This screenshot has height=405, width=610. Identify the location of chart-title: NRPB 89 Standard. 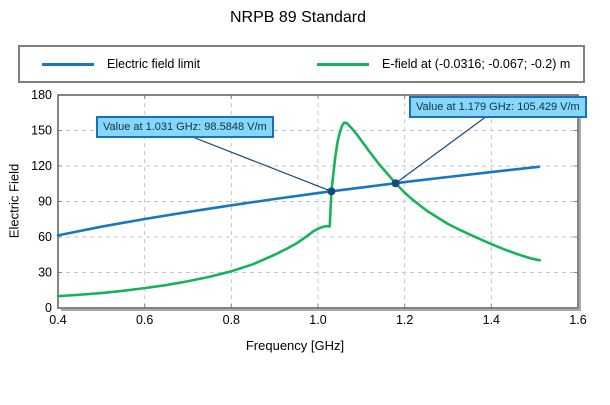
(298, 17).